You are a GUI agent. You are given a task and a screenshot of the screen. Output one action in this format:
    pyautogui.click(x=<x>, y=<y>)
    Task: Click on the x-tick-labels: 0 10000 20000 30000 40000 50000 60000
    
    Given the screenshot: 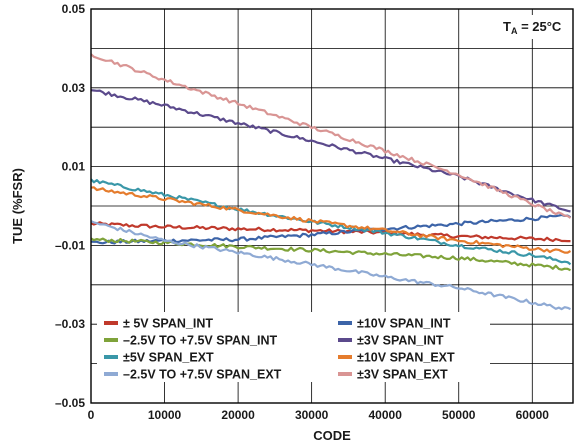 What is the action you would take?
    pyautogui.click(x=319, y=415)
    